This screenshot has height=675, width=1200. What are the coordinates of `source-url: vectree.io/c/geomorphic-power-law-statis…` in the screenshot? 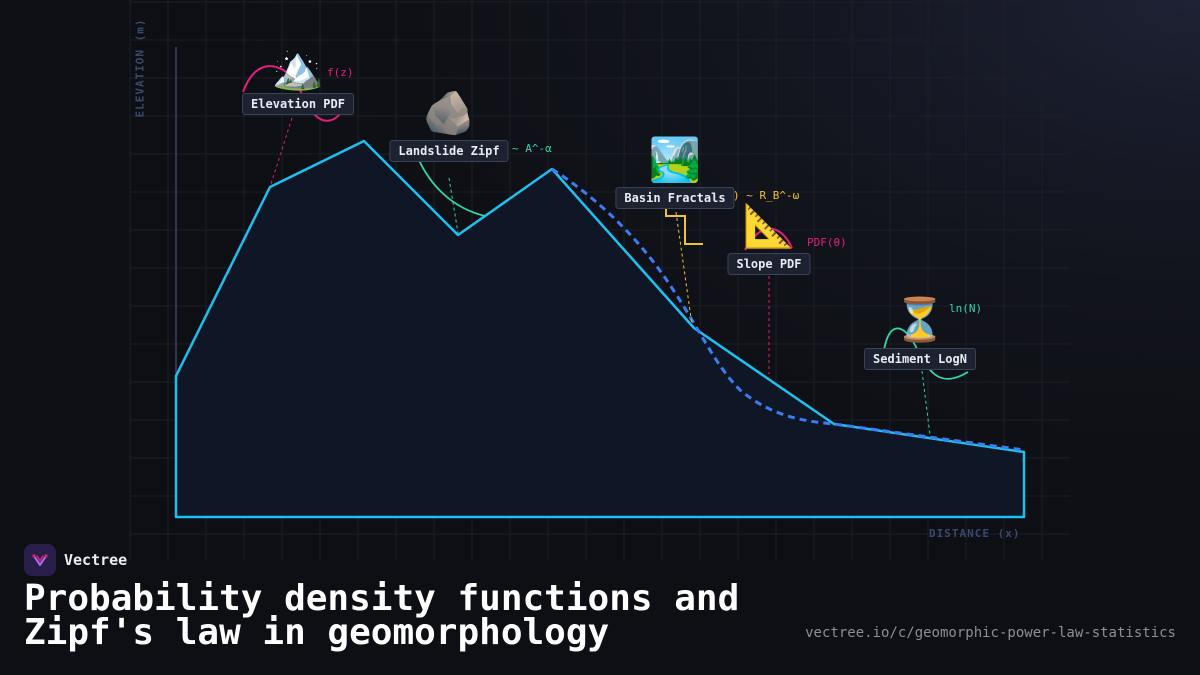 It's located at (990, 633).